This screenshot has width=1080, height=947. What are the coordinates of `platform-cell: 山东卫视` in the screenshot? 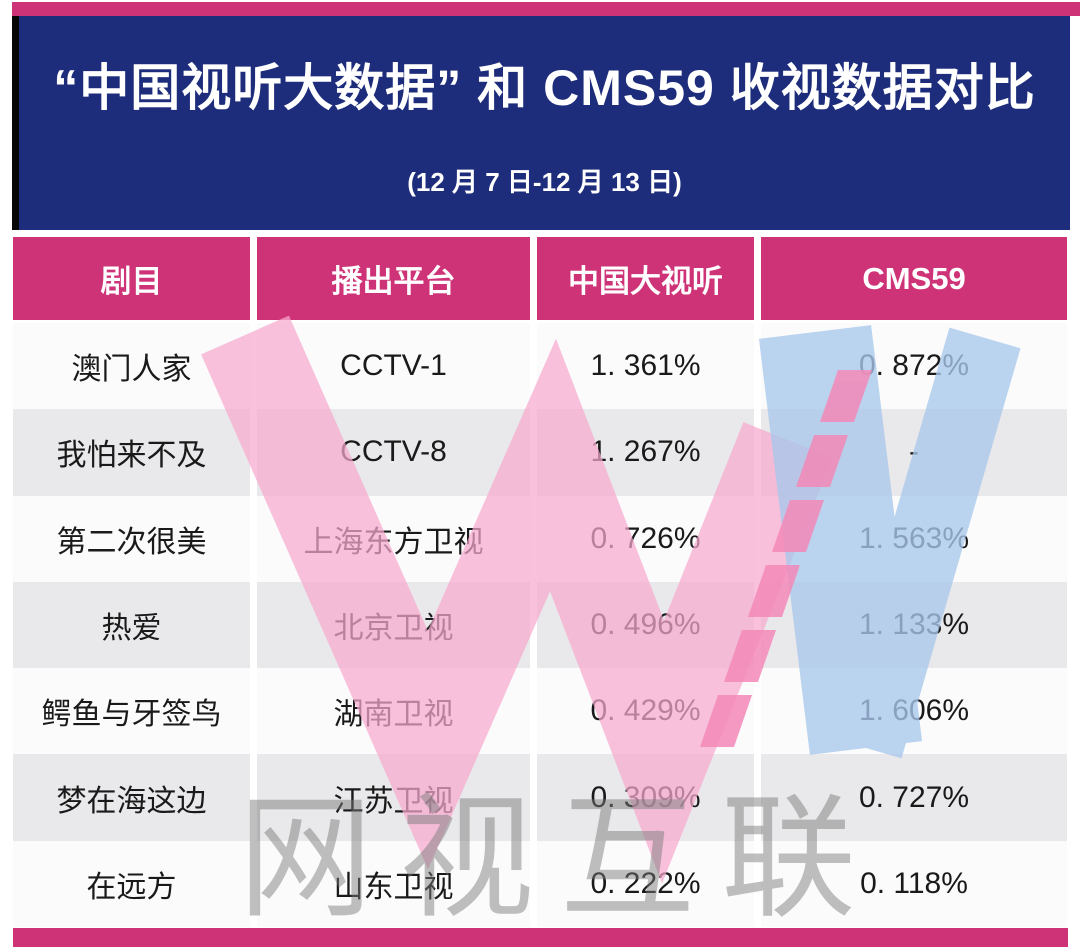 It's located at (393, 884).